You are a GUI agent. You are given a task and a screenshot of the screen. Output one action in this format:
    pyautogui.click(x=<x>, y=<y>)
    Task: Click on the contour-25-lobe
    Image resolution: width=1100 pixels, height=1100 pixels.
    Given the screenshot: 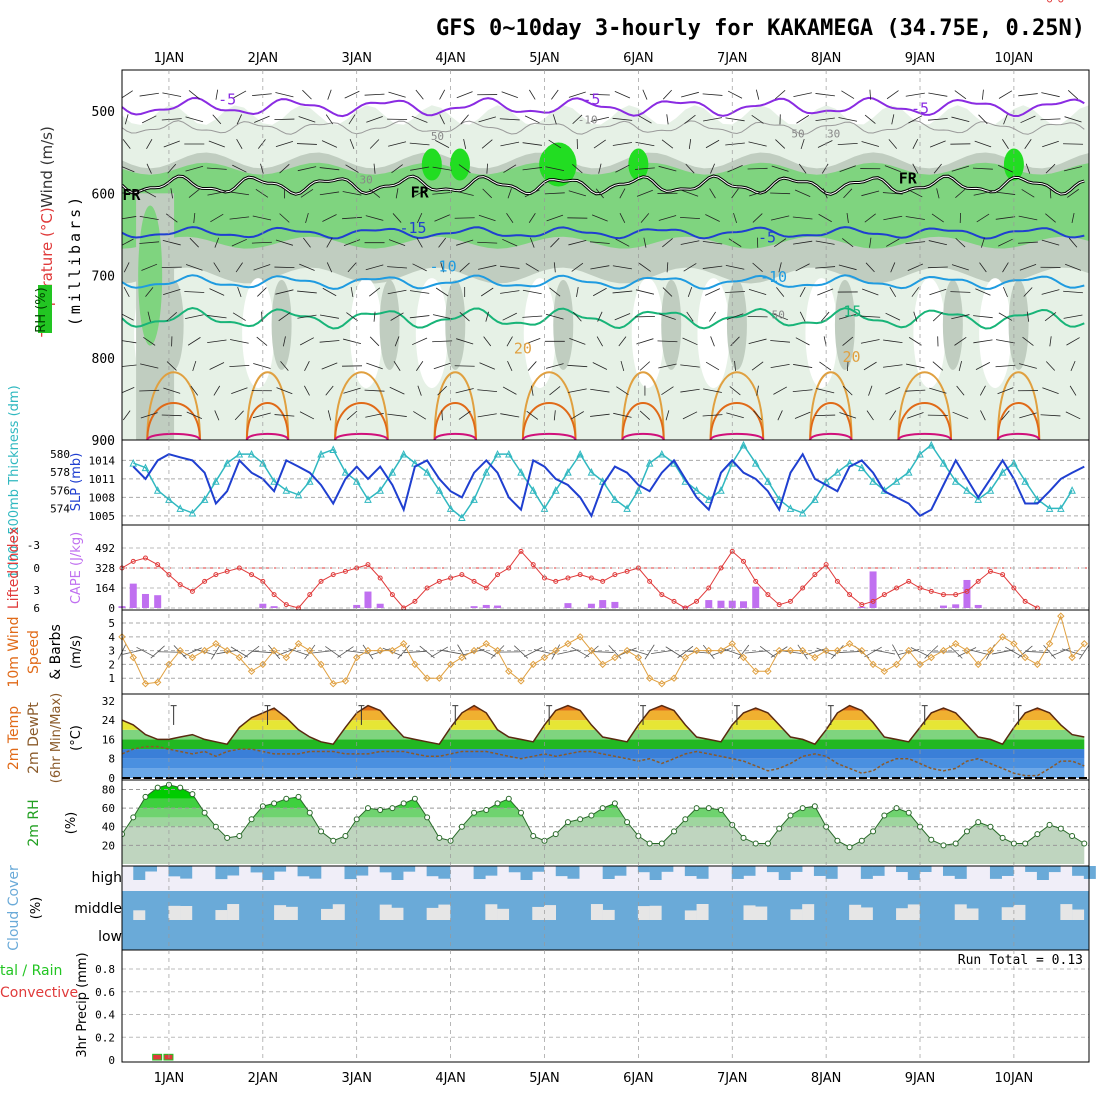 What is the action you would take?
    pyautogui.click(x=361, y=421)
    